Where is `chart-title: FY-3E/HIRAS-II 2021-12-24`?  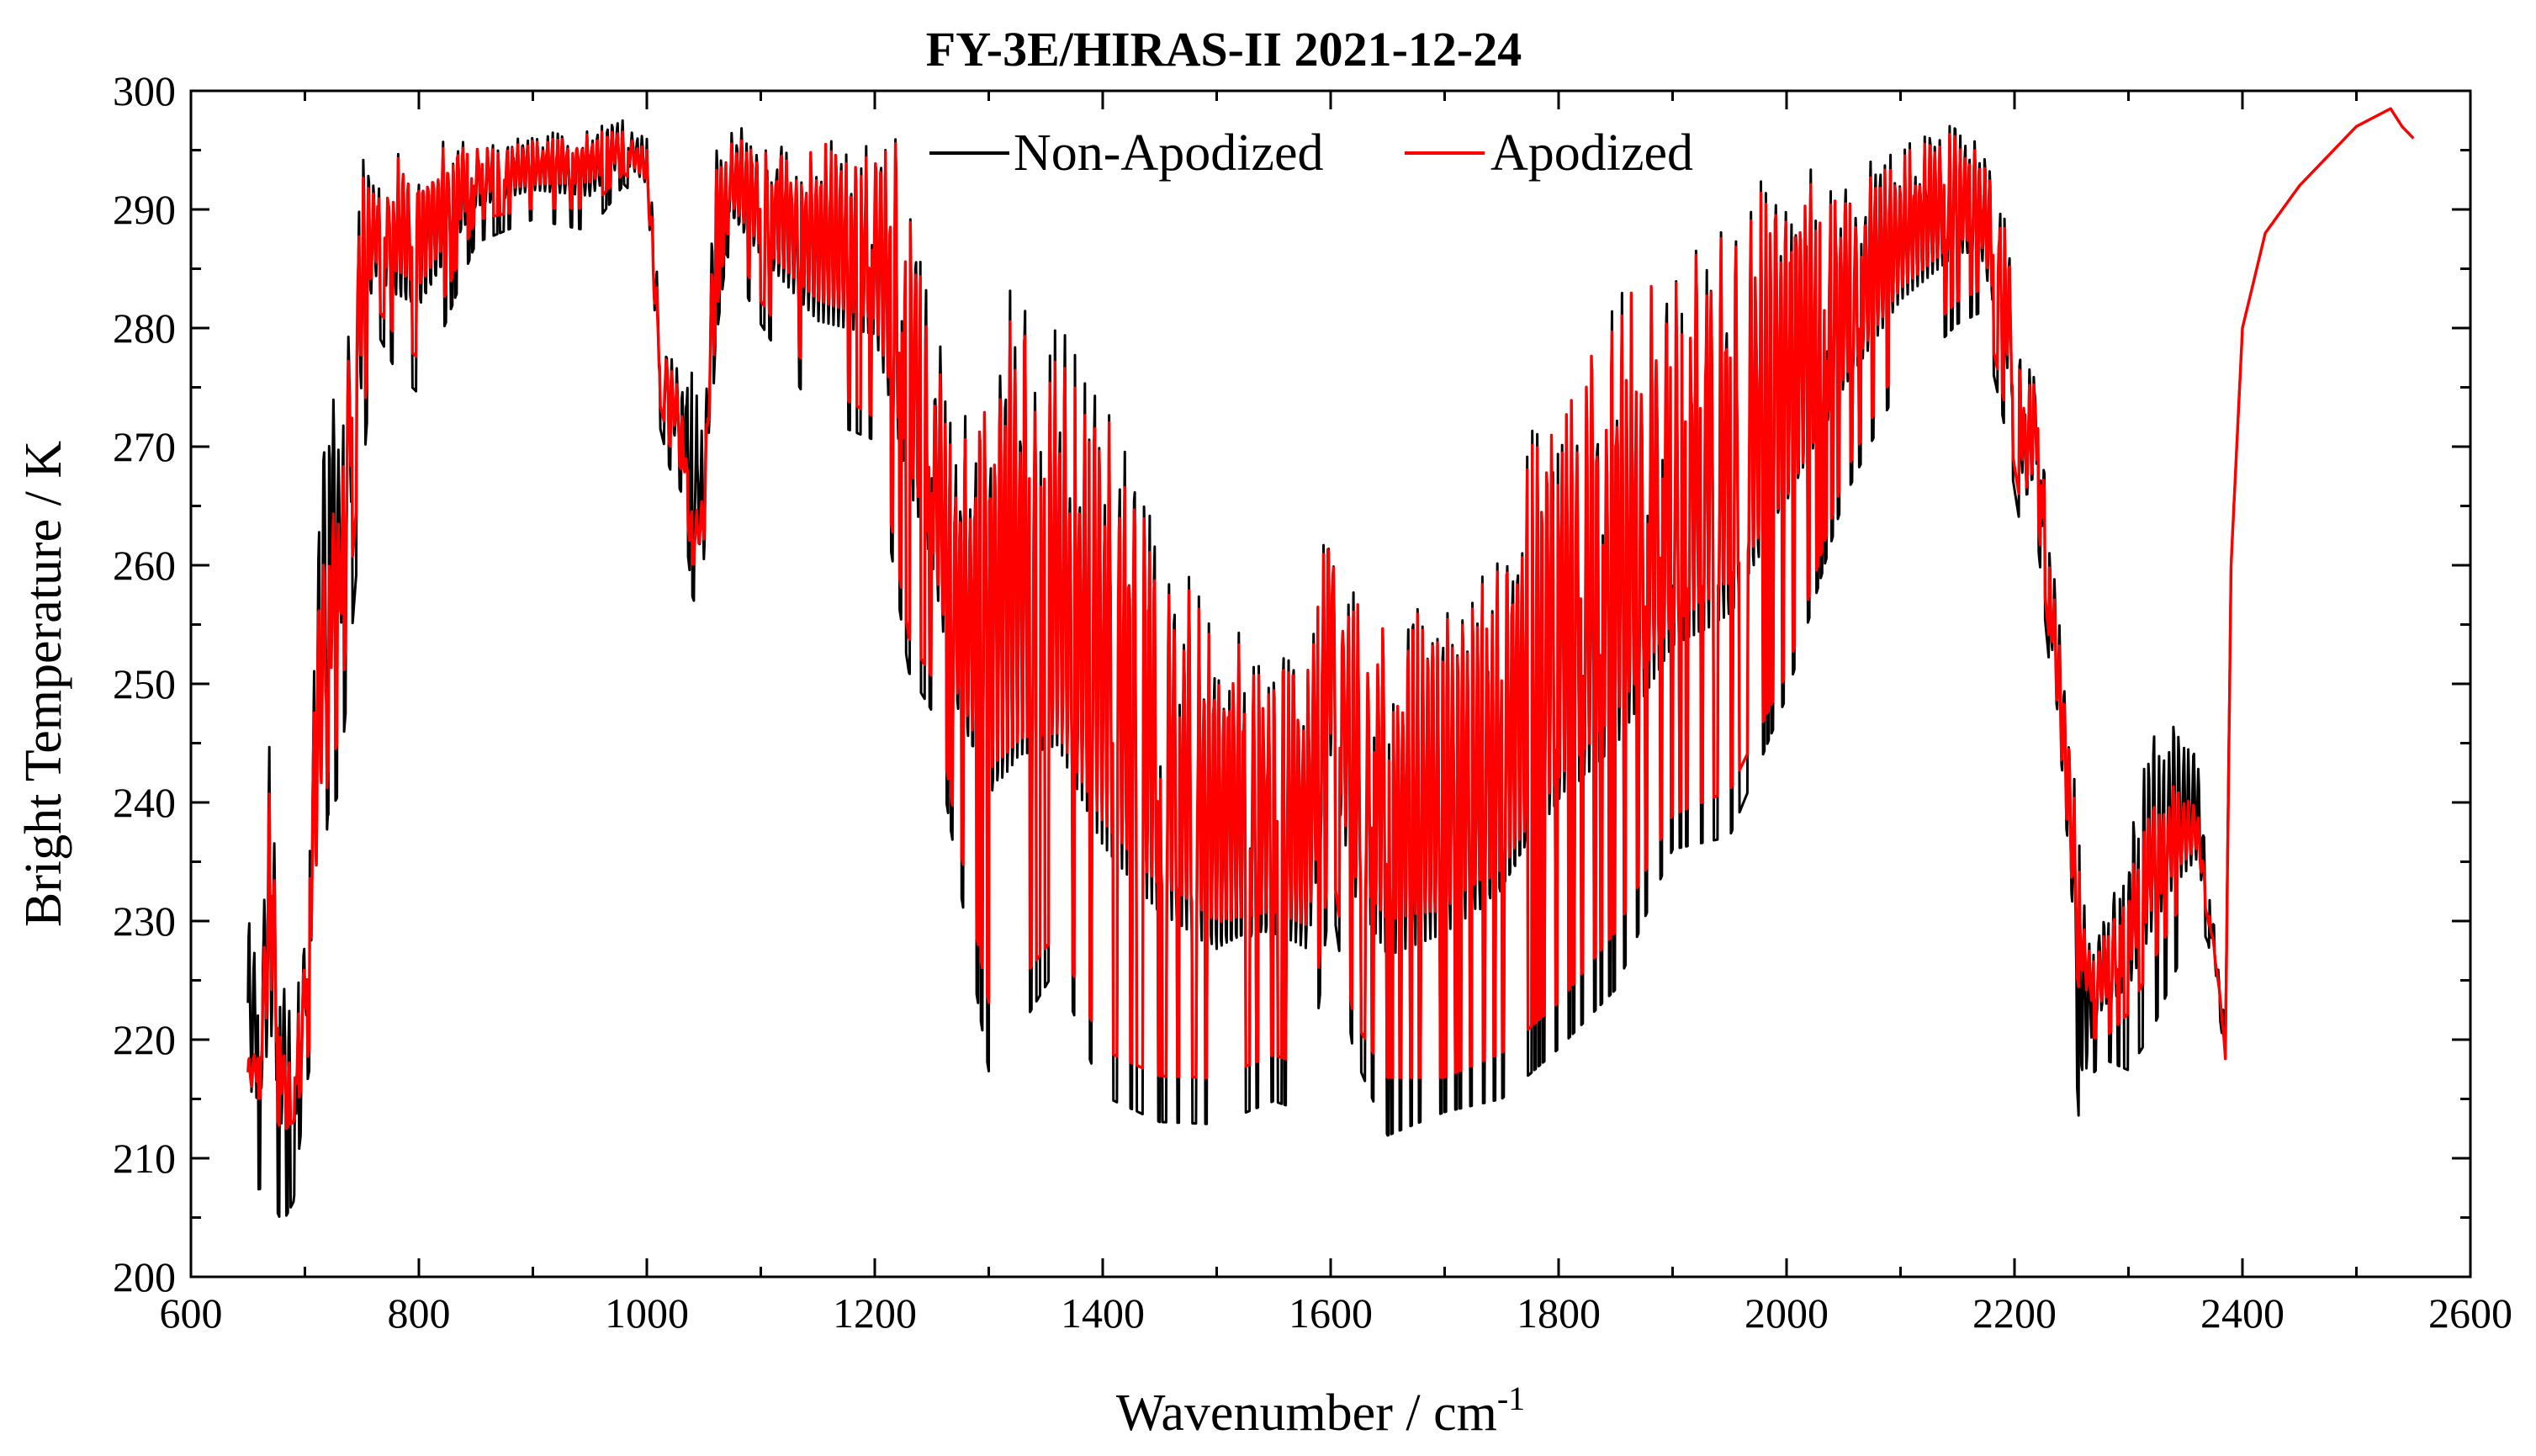
chart-title: FY-3E/HIRAS-II 2021-12-24 is located at coordinates (1224, 49).